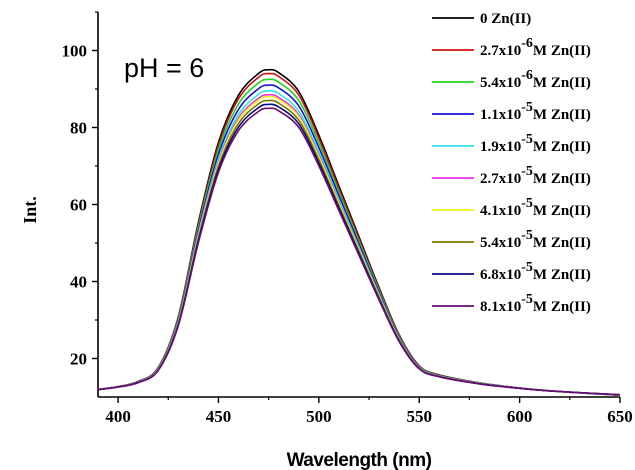 Image resolution: width=635 pixels, height=470 pixels. I want to click on legend-label-9: 6.8x10-5M Zn(II), so click(535, 271).